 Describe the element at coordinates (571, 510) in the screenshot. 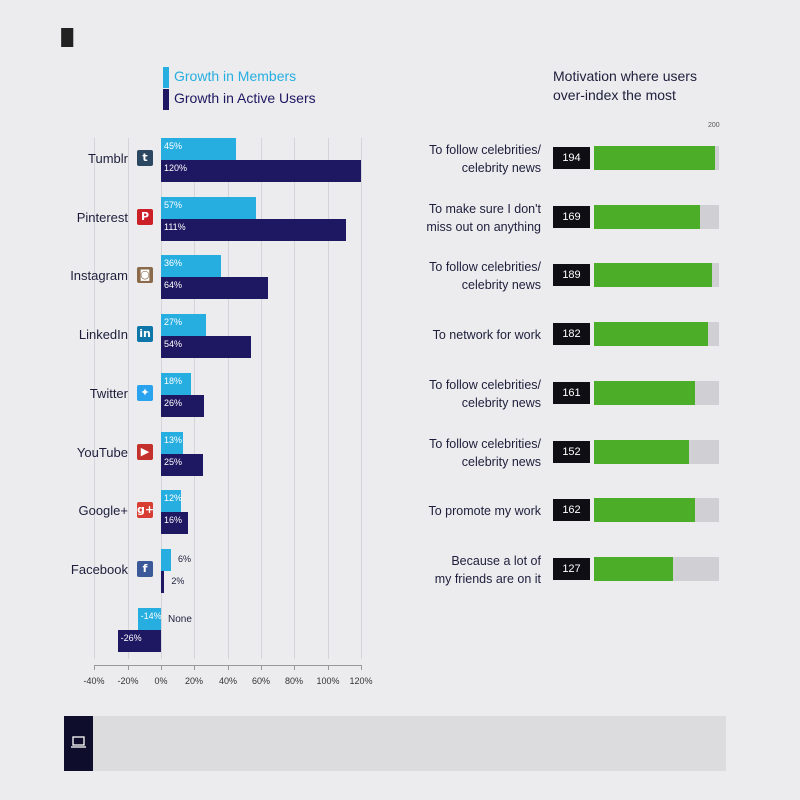

I see `score-box: 162` at that location.